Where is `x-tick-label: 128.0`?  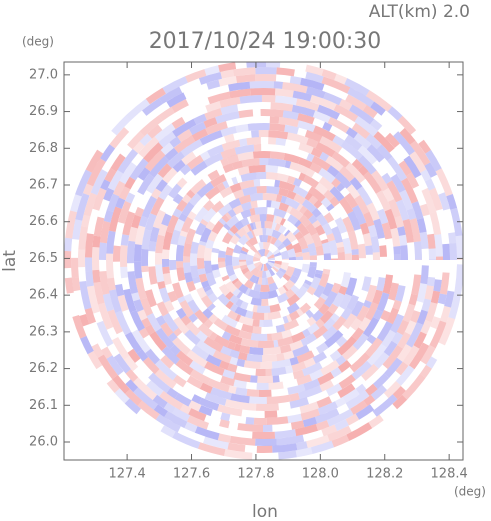 x-tick-label: 128.0 is located at coordinates (320, 474).